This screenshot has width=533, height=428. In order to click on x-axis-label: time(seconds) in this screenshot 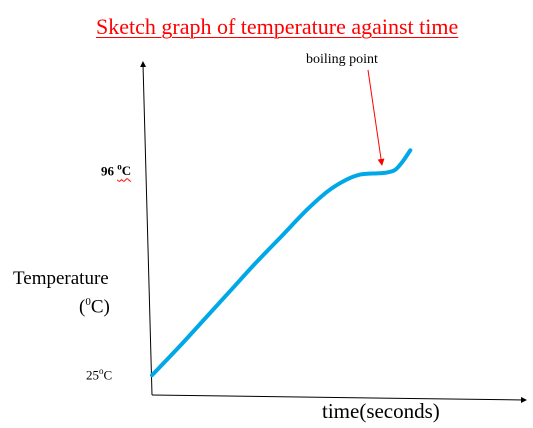, I will do `click(381, 411)`.